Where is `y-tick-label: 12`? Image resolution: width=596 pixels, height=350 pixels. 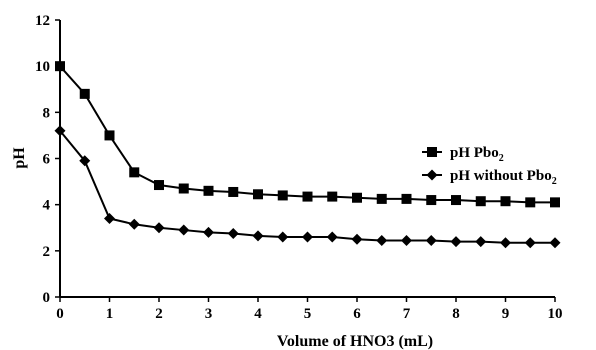
y-tick-label: 12 is located at coordinates (42, 21).